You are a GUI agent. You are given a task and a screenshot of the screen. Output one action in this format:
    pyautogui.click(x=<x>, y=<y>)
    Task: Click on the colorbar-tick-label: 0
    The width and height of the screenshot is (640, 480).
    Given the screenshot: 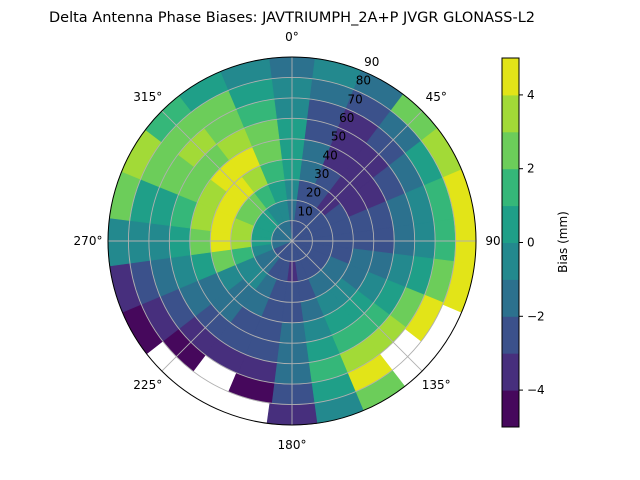 What is the action you would take?
    pyautogui.click(x=531, y=243)
    